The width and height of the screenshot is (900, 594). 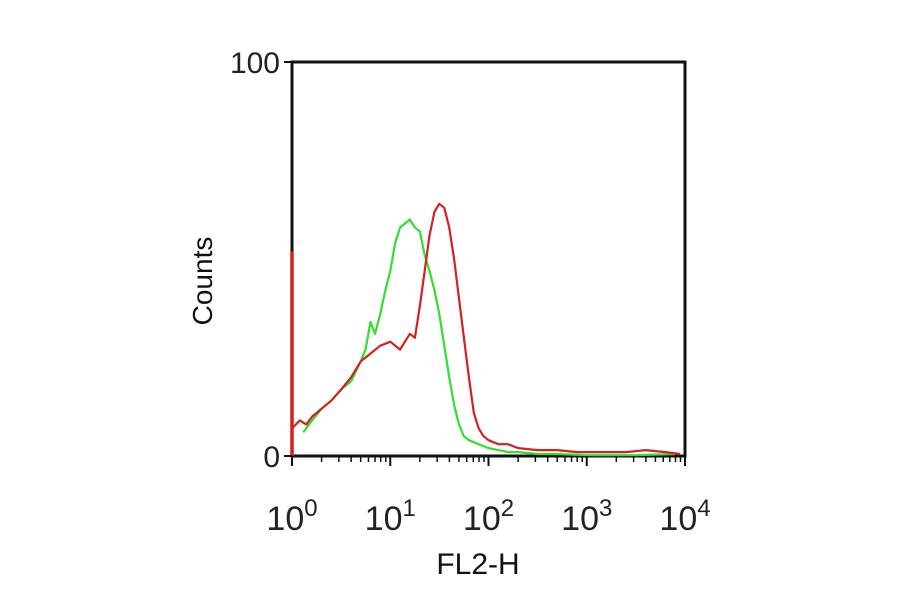 I want to click on y-axis-label: Counts, so click(x=202, y=281).